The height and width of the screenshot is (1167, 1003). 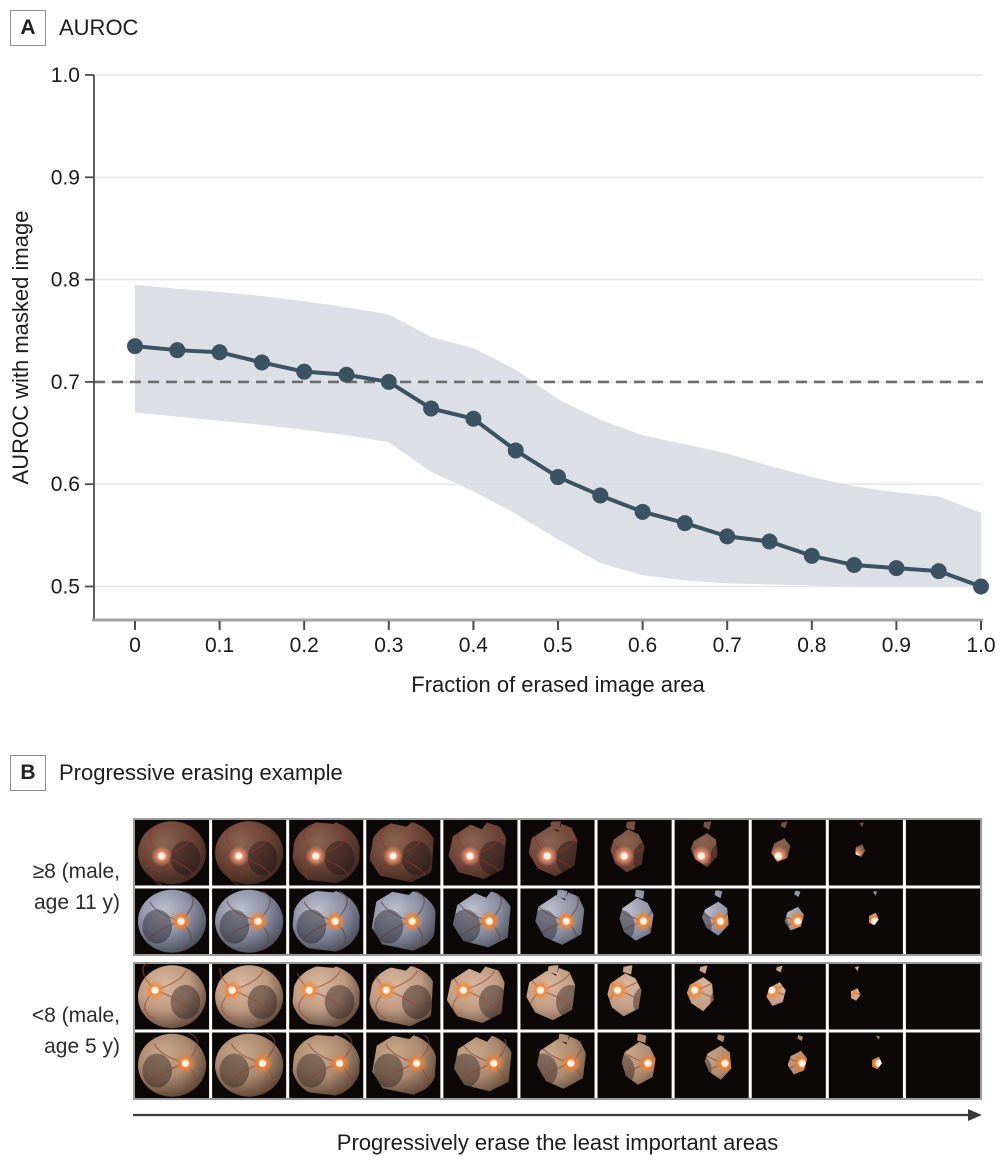 I want to click on panel-a-title: AUROC, so click(x=99, y=27).